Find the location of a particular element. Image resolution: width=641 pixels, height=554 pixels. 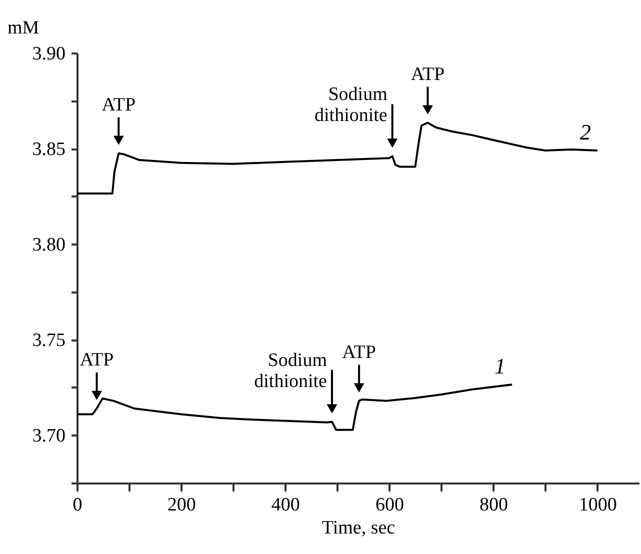

x-tick-label: 1000 is located at coordinates (597, 505).